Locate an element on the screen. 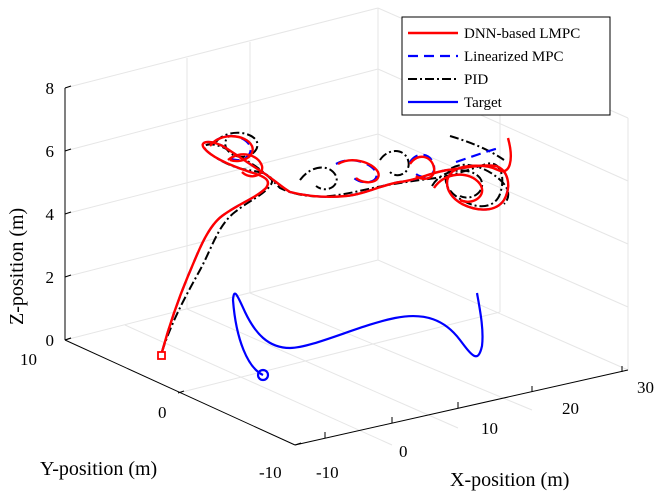  x-axis-line is located at coordinates (461, 407).